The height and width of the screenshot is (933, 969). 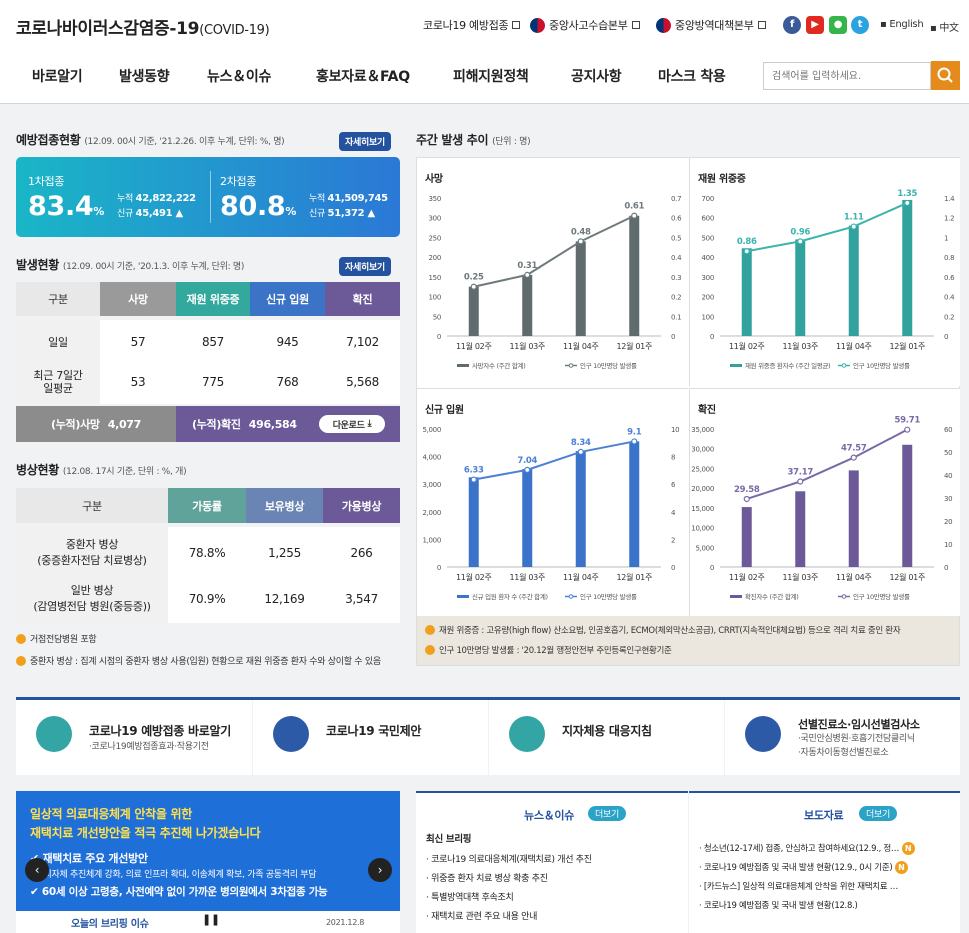 I want to click on link-cdsc: 중앙방역대책본부, so click(x=711, y=25).